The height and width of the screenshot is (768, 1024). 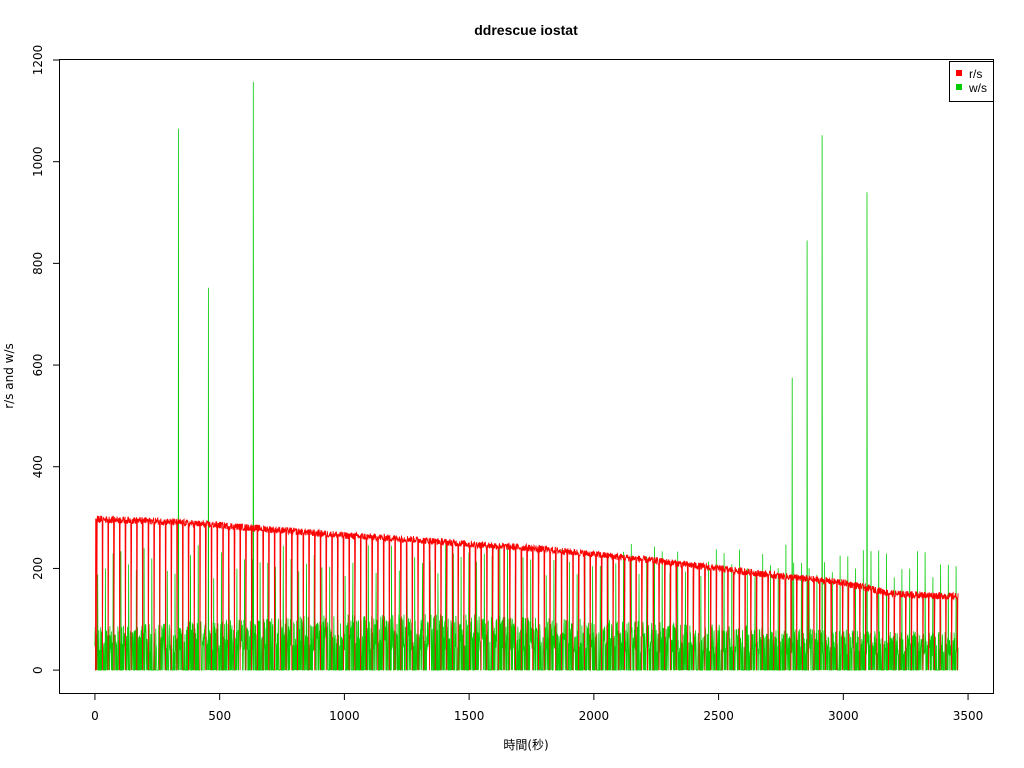 I want to click on chart-title: ddrescue iostat, so click(x=526, y=30).